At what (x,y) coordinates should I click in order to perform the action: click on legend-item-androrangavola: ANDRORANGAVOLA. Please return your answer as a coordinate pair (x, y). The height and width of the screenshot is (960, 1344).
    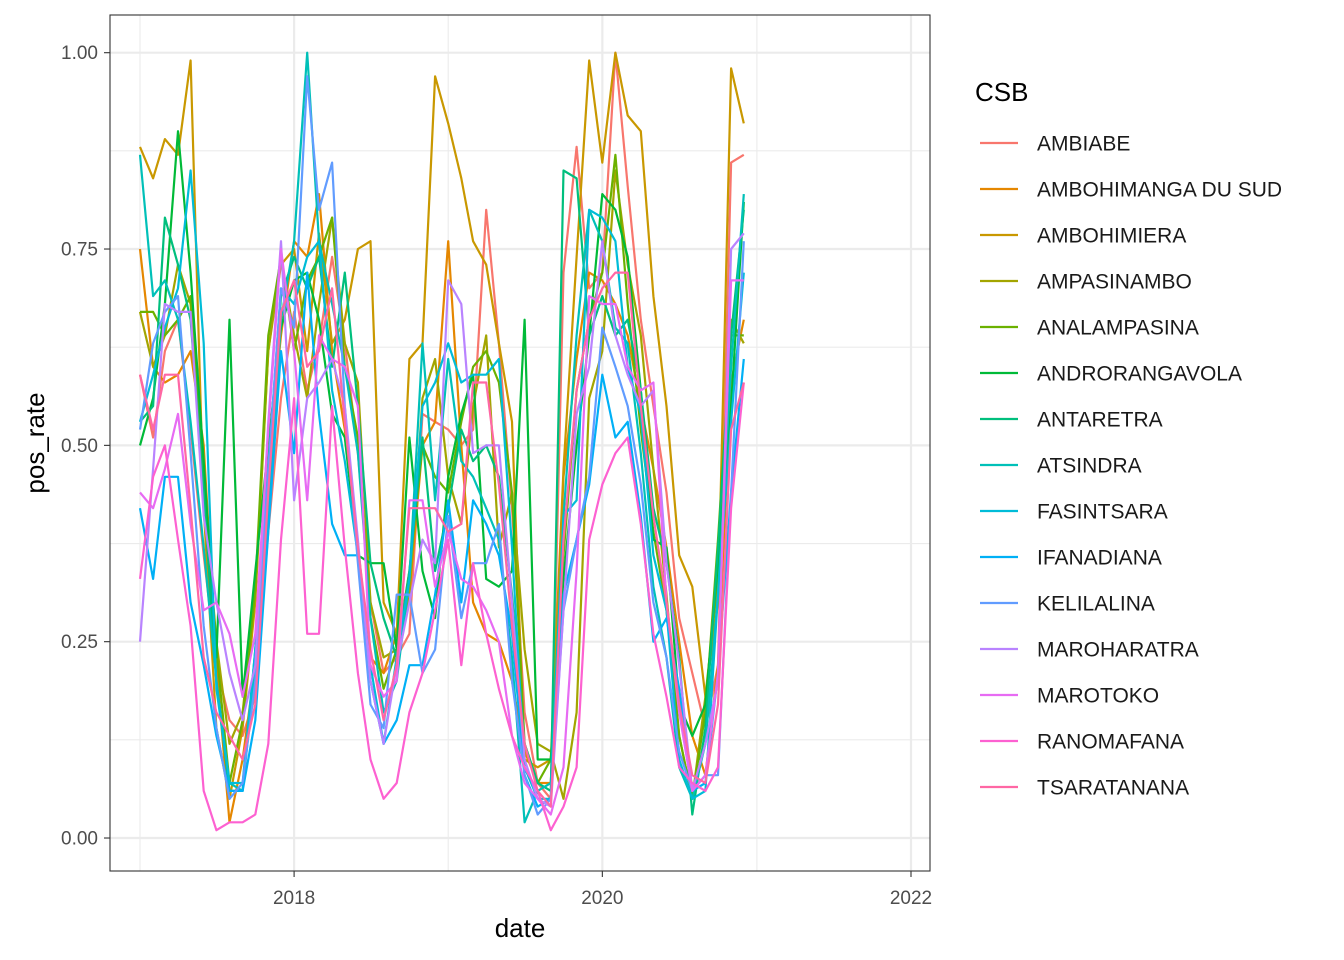
    Looking at the image, I should click on (1111, 374).